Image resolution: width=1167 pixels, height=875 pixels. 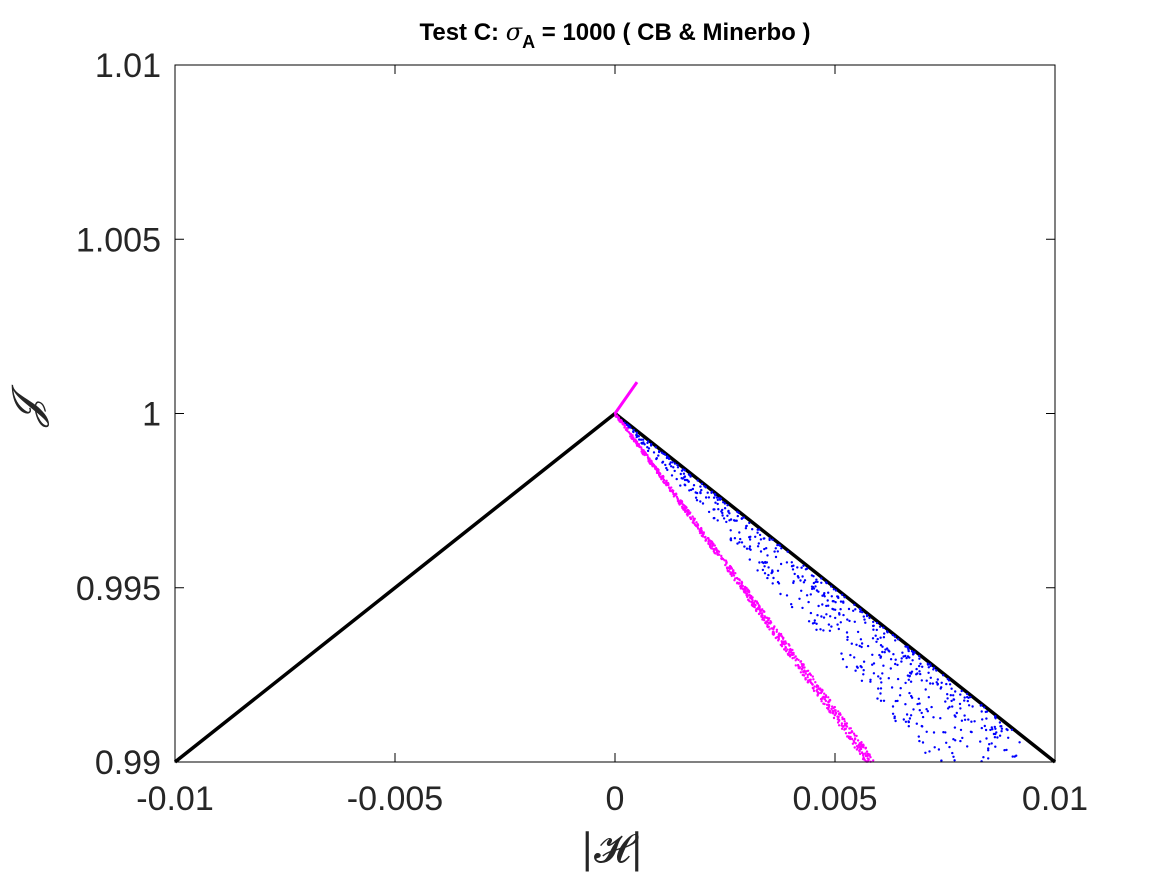 I want to click on title-prefix: Test C:, so click(x=462, y=32).